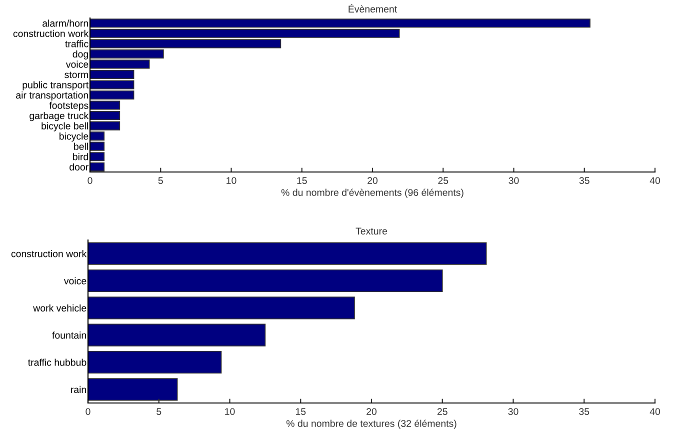 The width and height of the screenshot is (675, 444). I want to click on y-tick-label: fountain, so click(69, 335).